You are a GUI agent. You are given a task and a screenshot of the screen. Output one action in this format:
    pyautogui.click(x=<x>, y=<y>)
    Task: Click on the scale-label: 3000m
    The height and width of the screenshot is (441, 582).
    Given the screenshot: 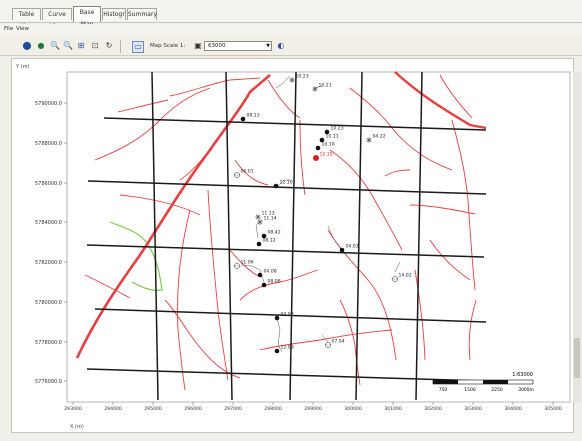 What is the action you would take?
    pyautogui.click(x=526, y=390)
    